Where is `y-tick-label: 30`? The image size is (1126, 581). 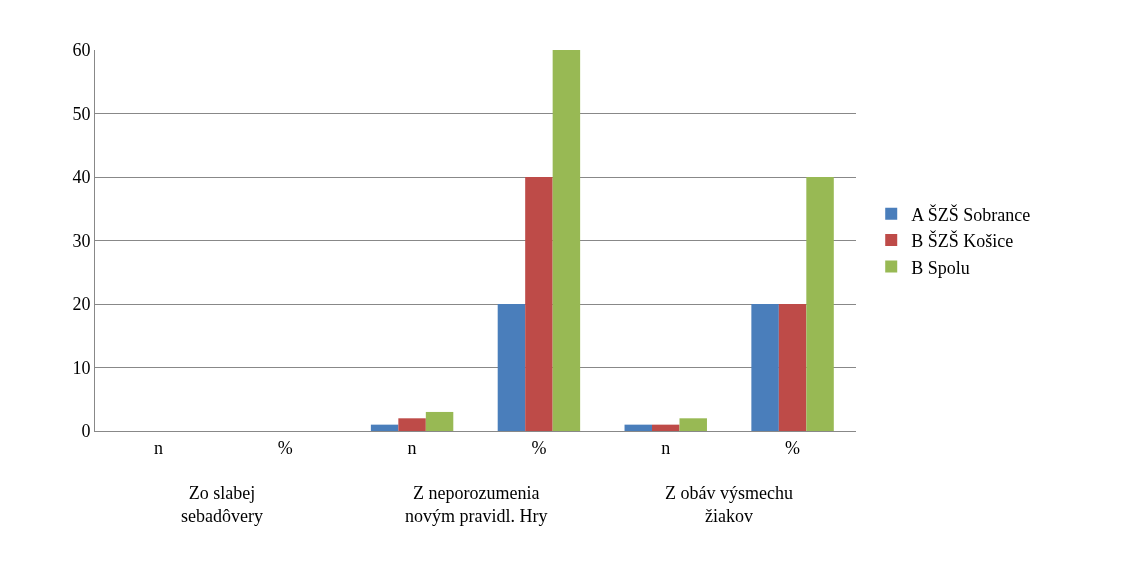
y-tick-label: 30 is located at coordinates (81, 240).